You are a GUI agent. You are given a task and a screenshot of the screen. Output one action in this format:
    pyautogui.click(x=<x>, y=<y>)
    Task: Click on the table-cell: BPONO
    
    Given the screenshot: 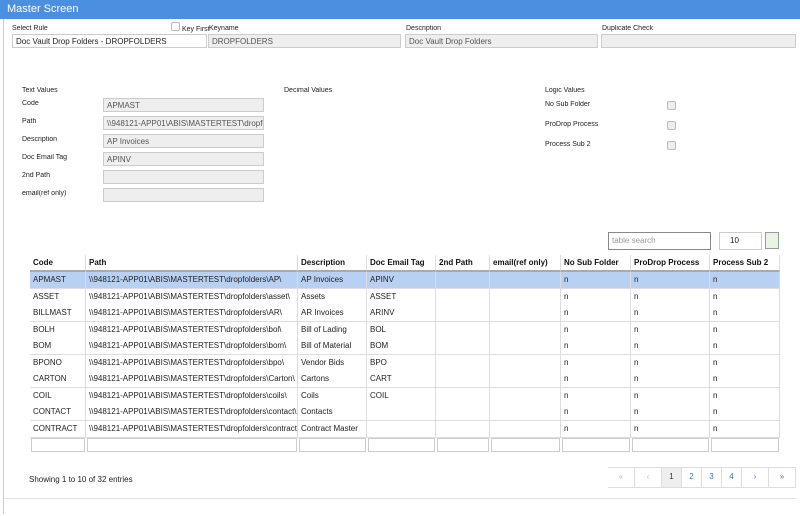 What is the action you would take?
    pyautogui.click(x=58, y=363)
    